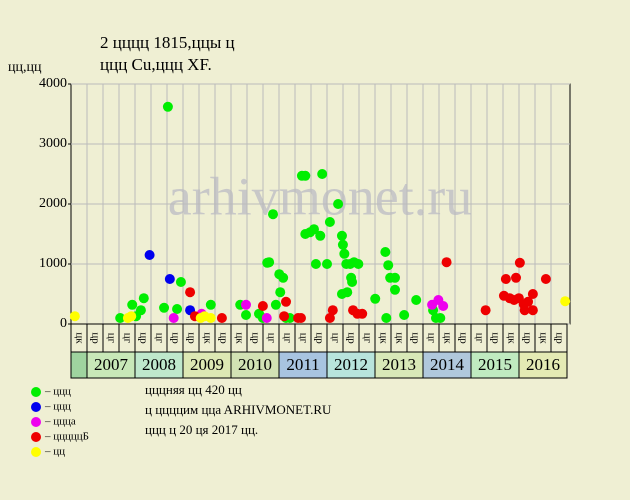 The width and height of the screenshot is (630, 500). I want to click on year-label: 2013, so click(399, 364).